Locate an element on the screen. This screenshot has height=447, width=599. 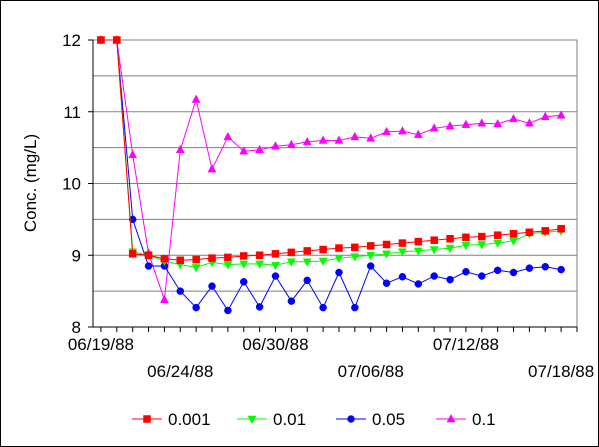
legend-entry: 0.01 is located at coordinates (271, 419).